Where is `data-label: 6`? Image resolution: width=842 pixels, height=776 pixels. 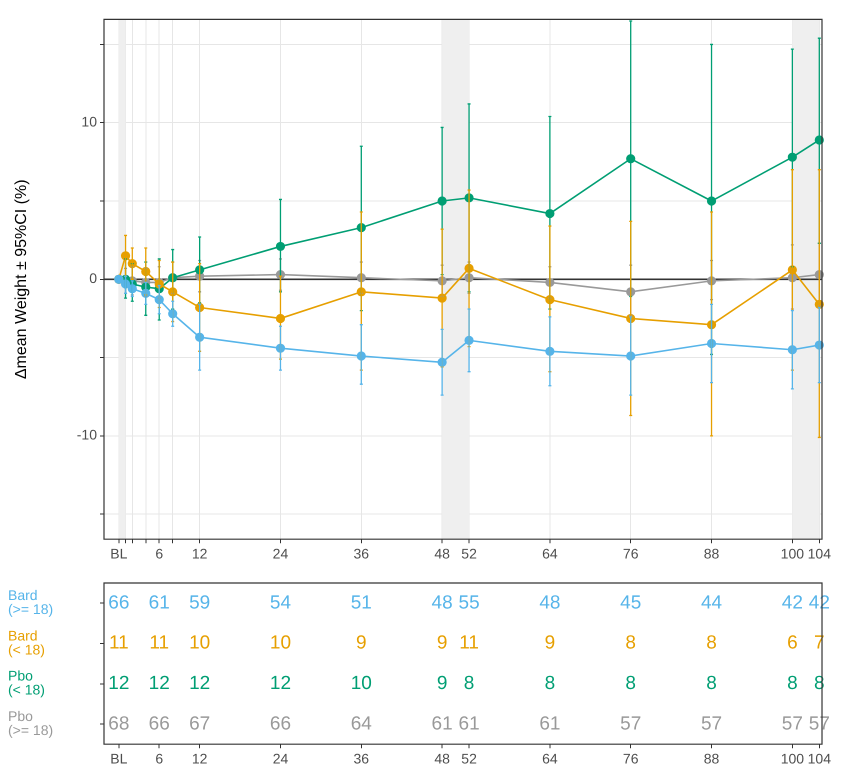
data-label: 6 is located at coordinates (792, 643).